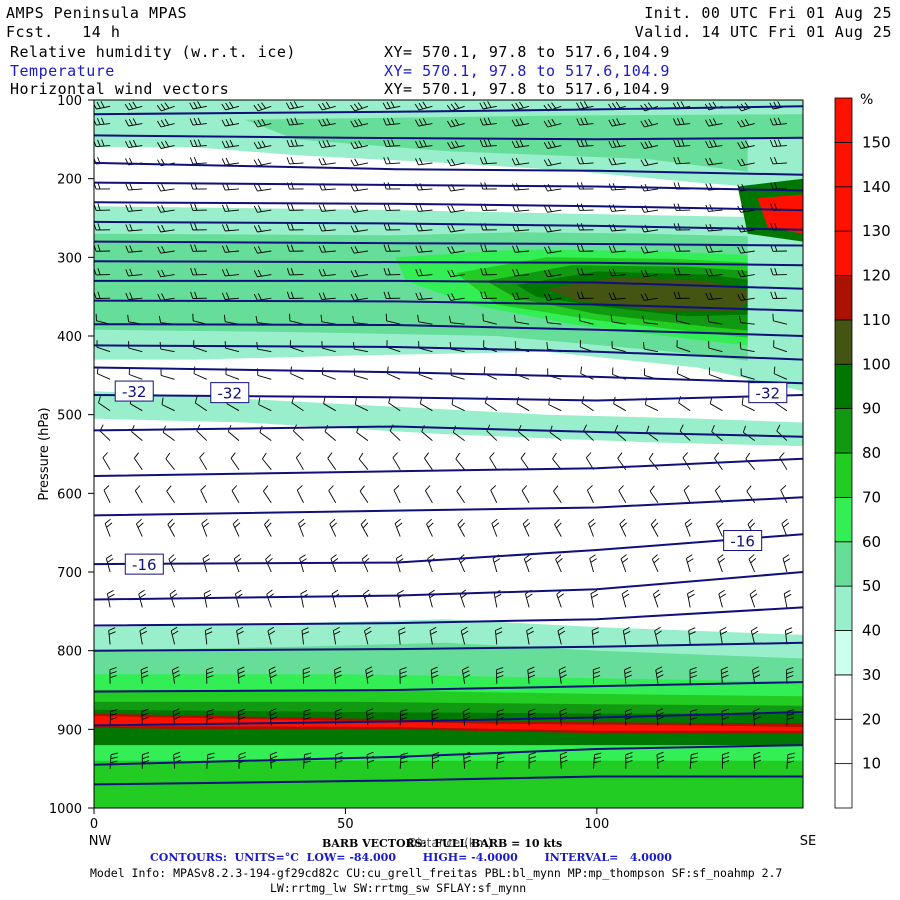 This screenshot has height=900, width=900. What do you see at coordinates (768, 13) in the screenshot?
I see `init-time: Init. 00 UTC Fri 01 Aug 25` at bounding box center [768, 13].